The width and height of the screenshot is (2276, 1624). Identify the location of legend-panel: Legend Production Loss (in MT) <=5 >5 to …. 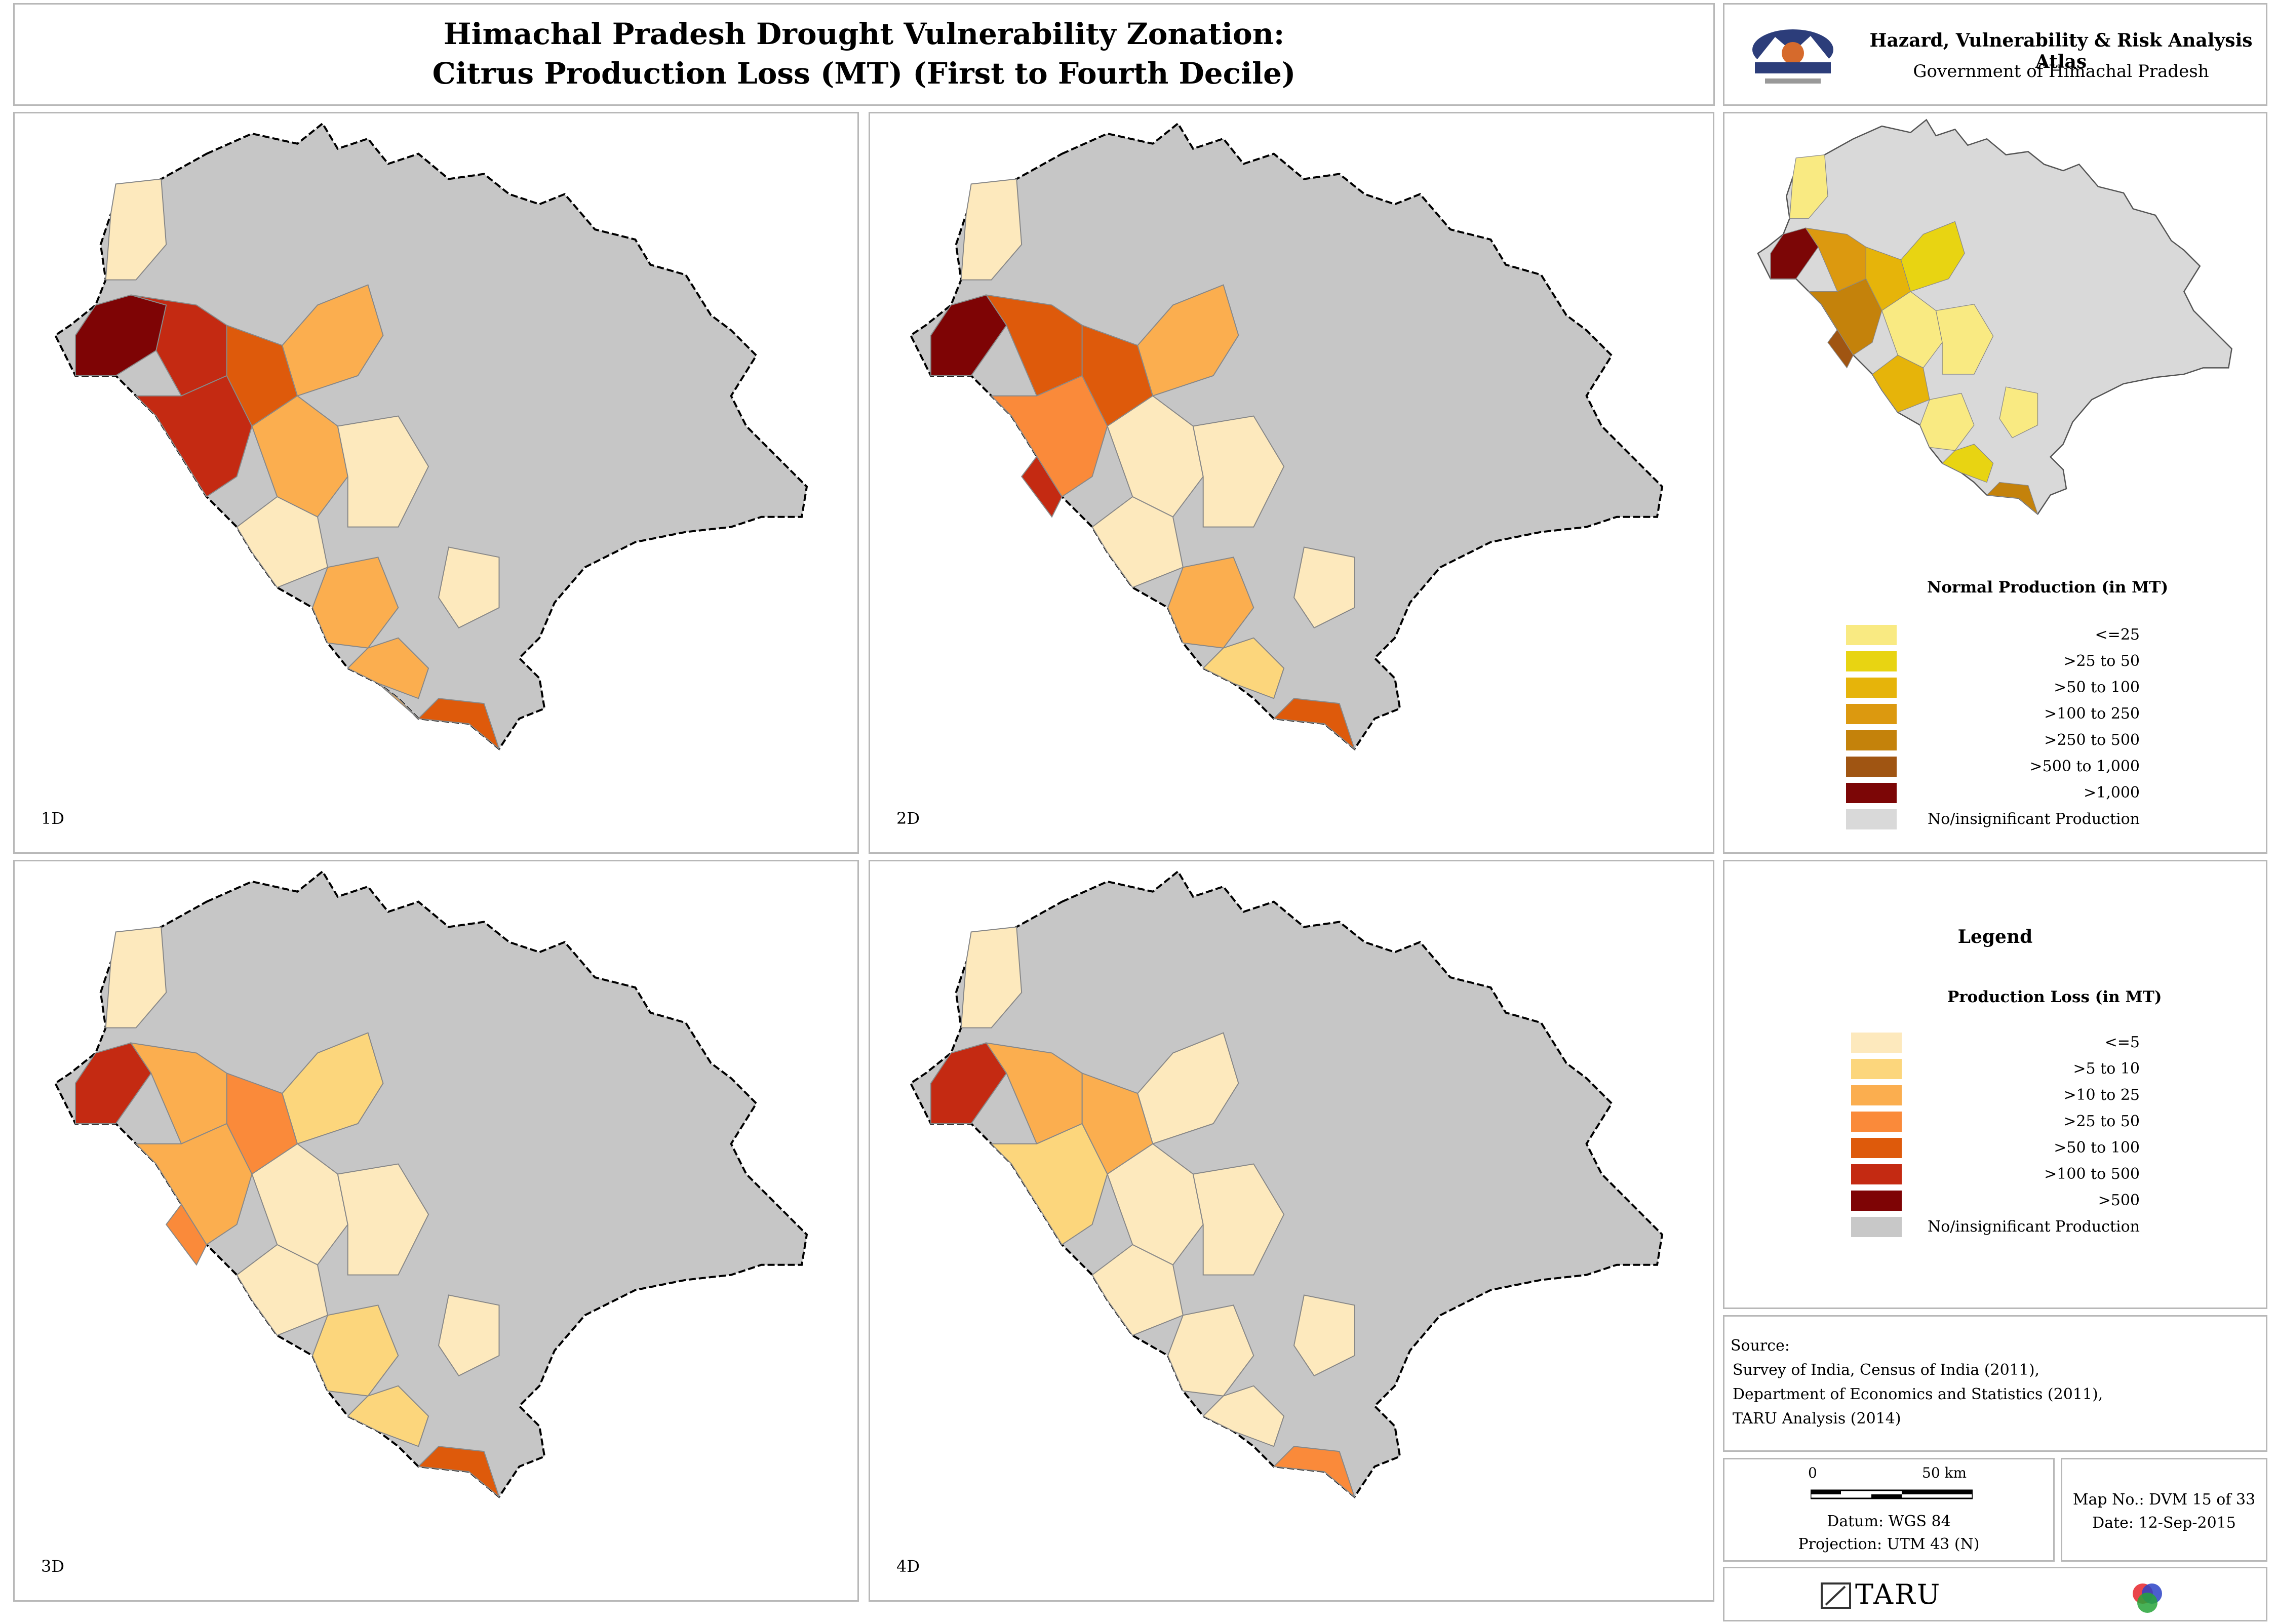
(1995, 1084).